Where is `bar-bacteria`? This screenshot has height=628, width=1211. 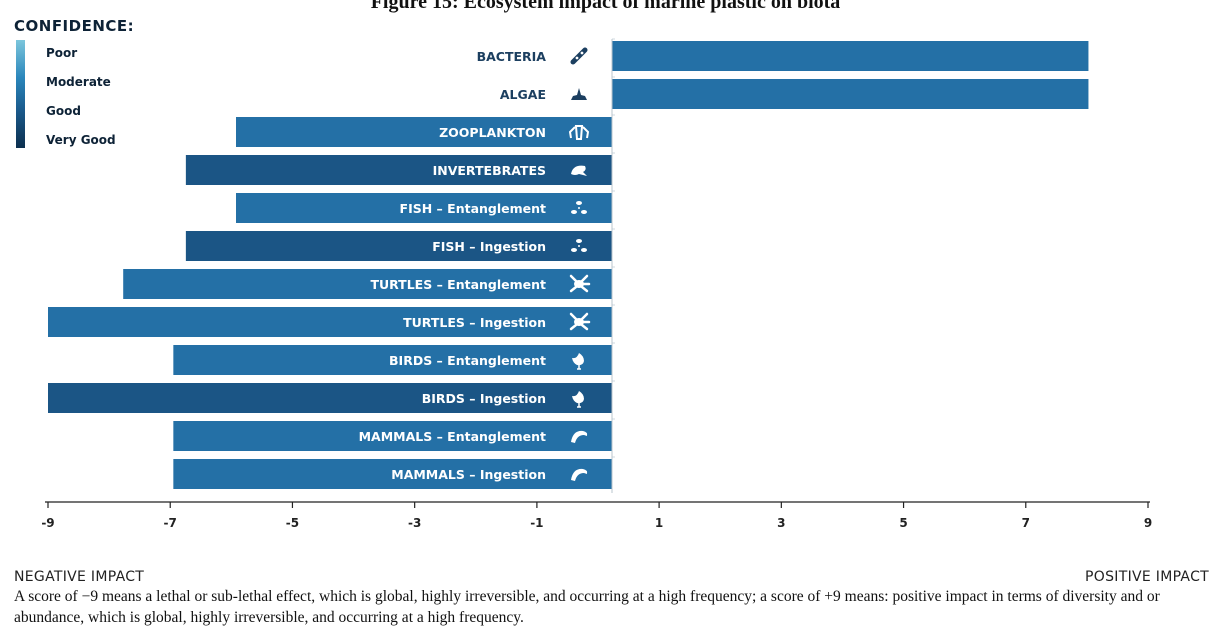 bar-bacteria is located at coordinates (850, 56).